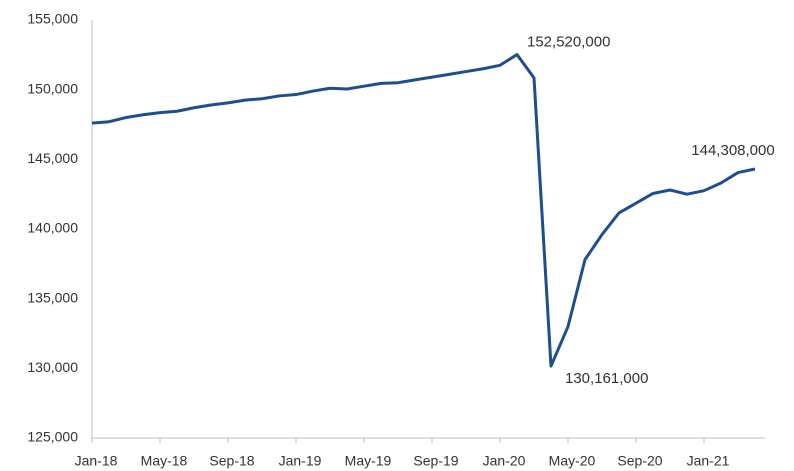 The height and width of the screenshot is (471, 794). Describe the element at coordinates (435, 461) in the screenshot. I see `x-tick-label: Sep-19` at that location.